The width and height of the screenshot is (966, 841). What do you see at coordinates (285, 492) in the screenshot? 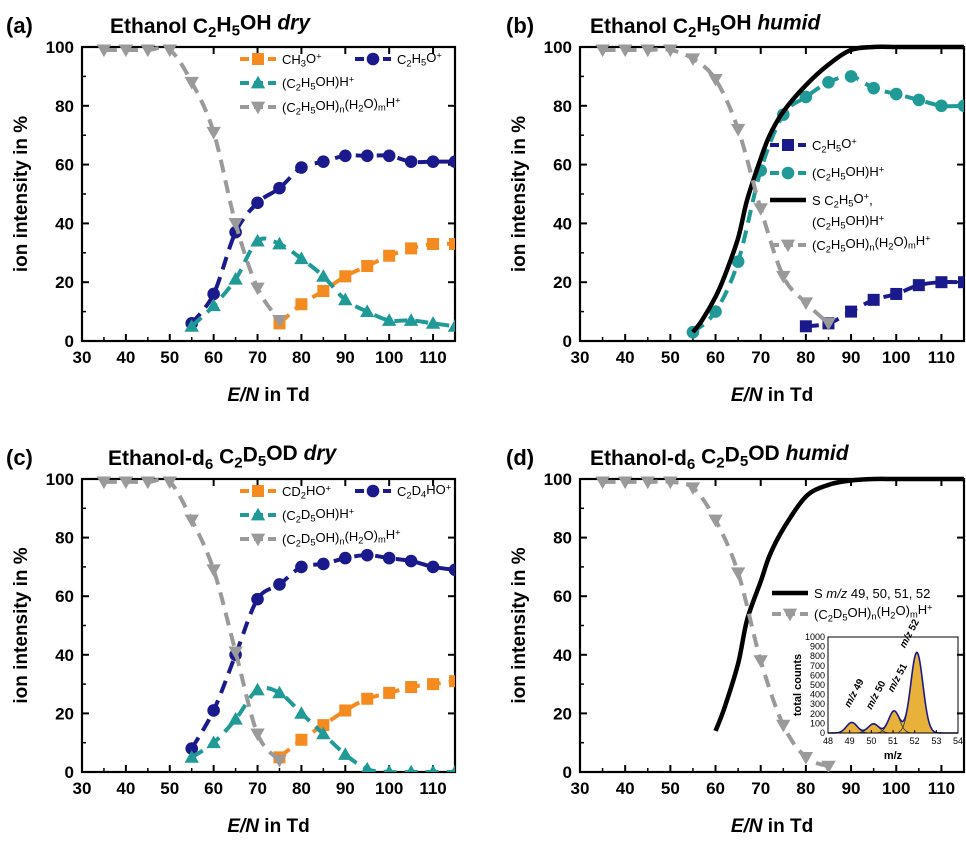
I see `legend-entry: CD2HO+` at bounding box center [285, 492].